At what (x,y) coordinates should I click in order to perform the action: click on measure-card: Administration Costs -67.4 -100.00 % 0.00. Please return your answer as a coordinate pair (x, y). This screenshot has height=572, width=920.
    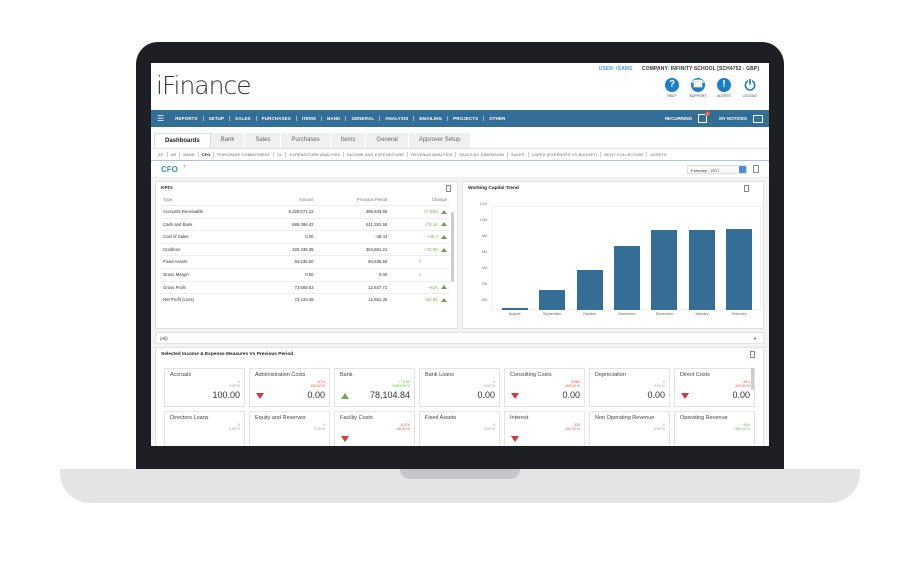
    Looking at the image, I should click on (289, 387).